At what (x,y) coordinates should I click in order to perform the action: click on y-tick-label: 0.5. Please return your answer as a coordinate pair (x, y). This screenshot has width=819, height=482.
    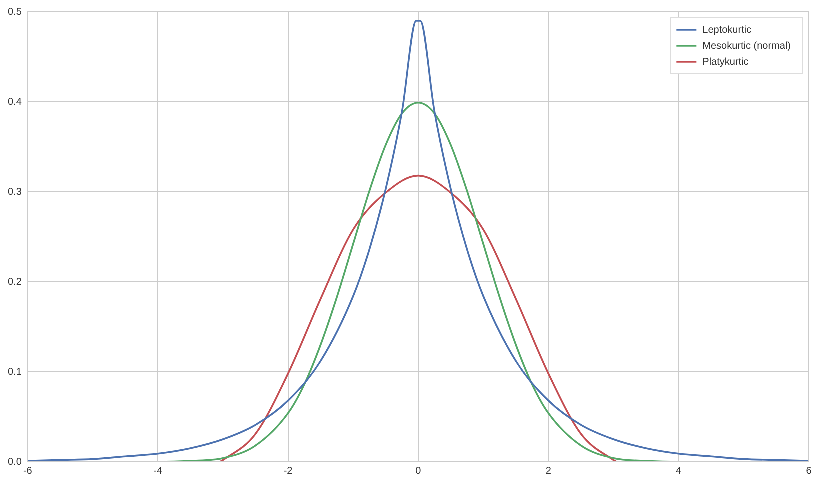
    Looking at the image, I should click on (15, 12).